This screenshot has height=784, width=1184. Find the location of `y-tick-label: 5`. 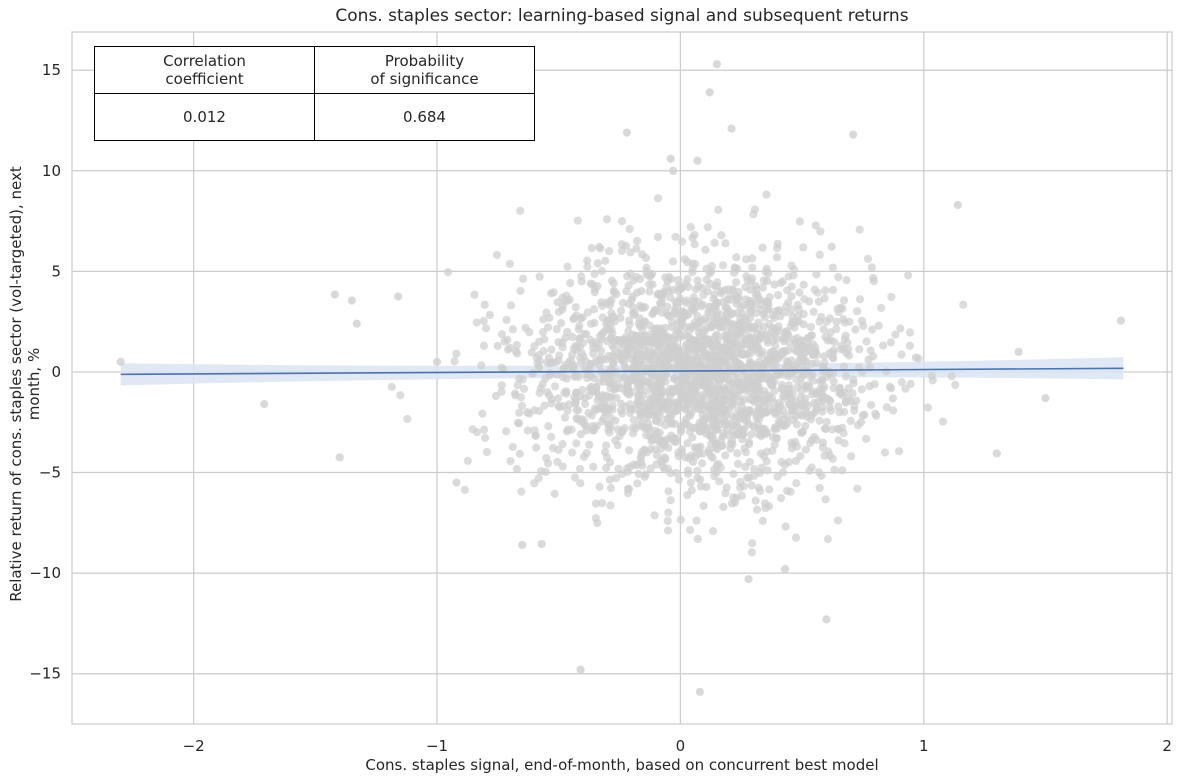

y-tick-label: 5 is located at coordinates (56, 271).